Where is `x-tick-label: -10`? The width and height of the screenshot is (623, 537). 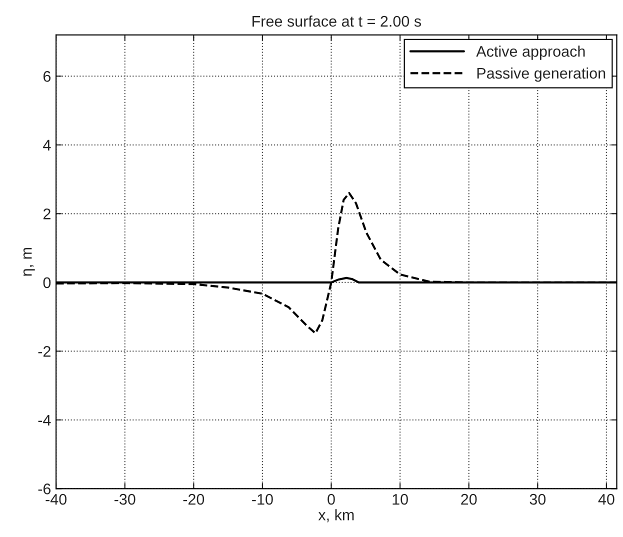 x-tick-label: -10 is located at coordinates (262, 499).